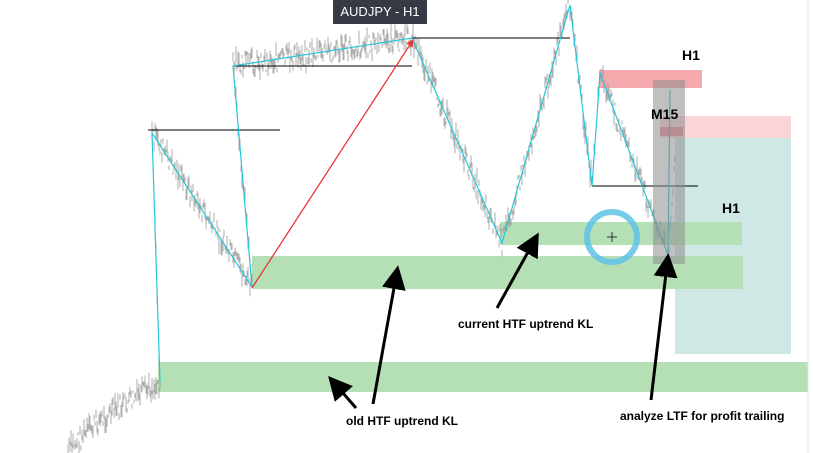  What do you see at coordinates (663, 327) in the screenshot?
I see `annotation-arrow-analyze` at bounding box center [663, 327].